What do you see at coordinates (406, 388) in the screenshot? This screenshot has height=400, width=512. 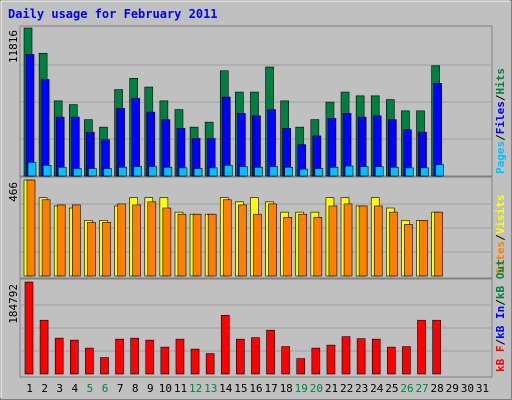 I see `x-tick-label: 26` at bounding box center [406, 388].